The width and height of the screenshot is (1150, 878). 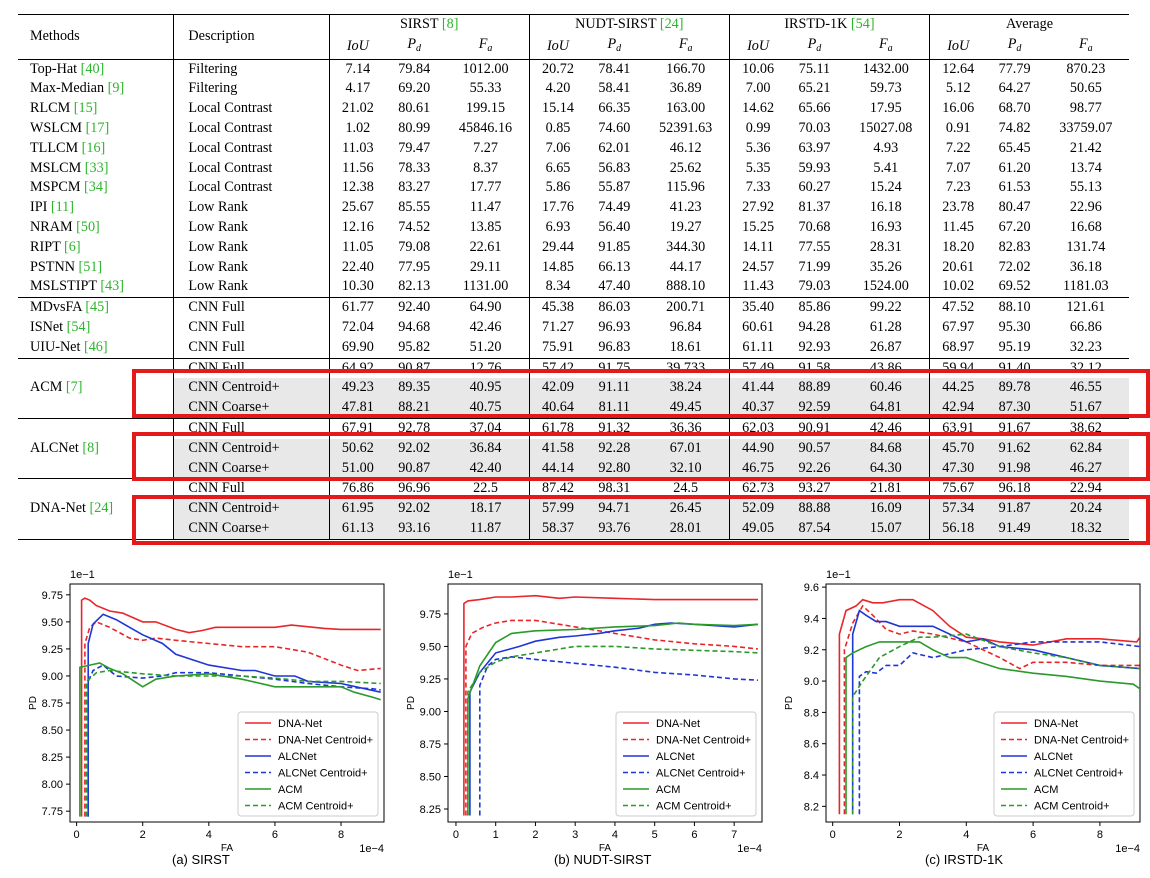 What do you see at coordinates (233, 743) in the screenshot?
I see `series-line` at bounding box center [233, 743].